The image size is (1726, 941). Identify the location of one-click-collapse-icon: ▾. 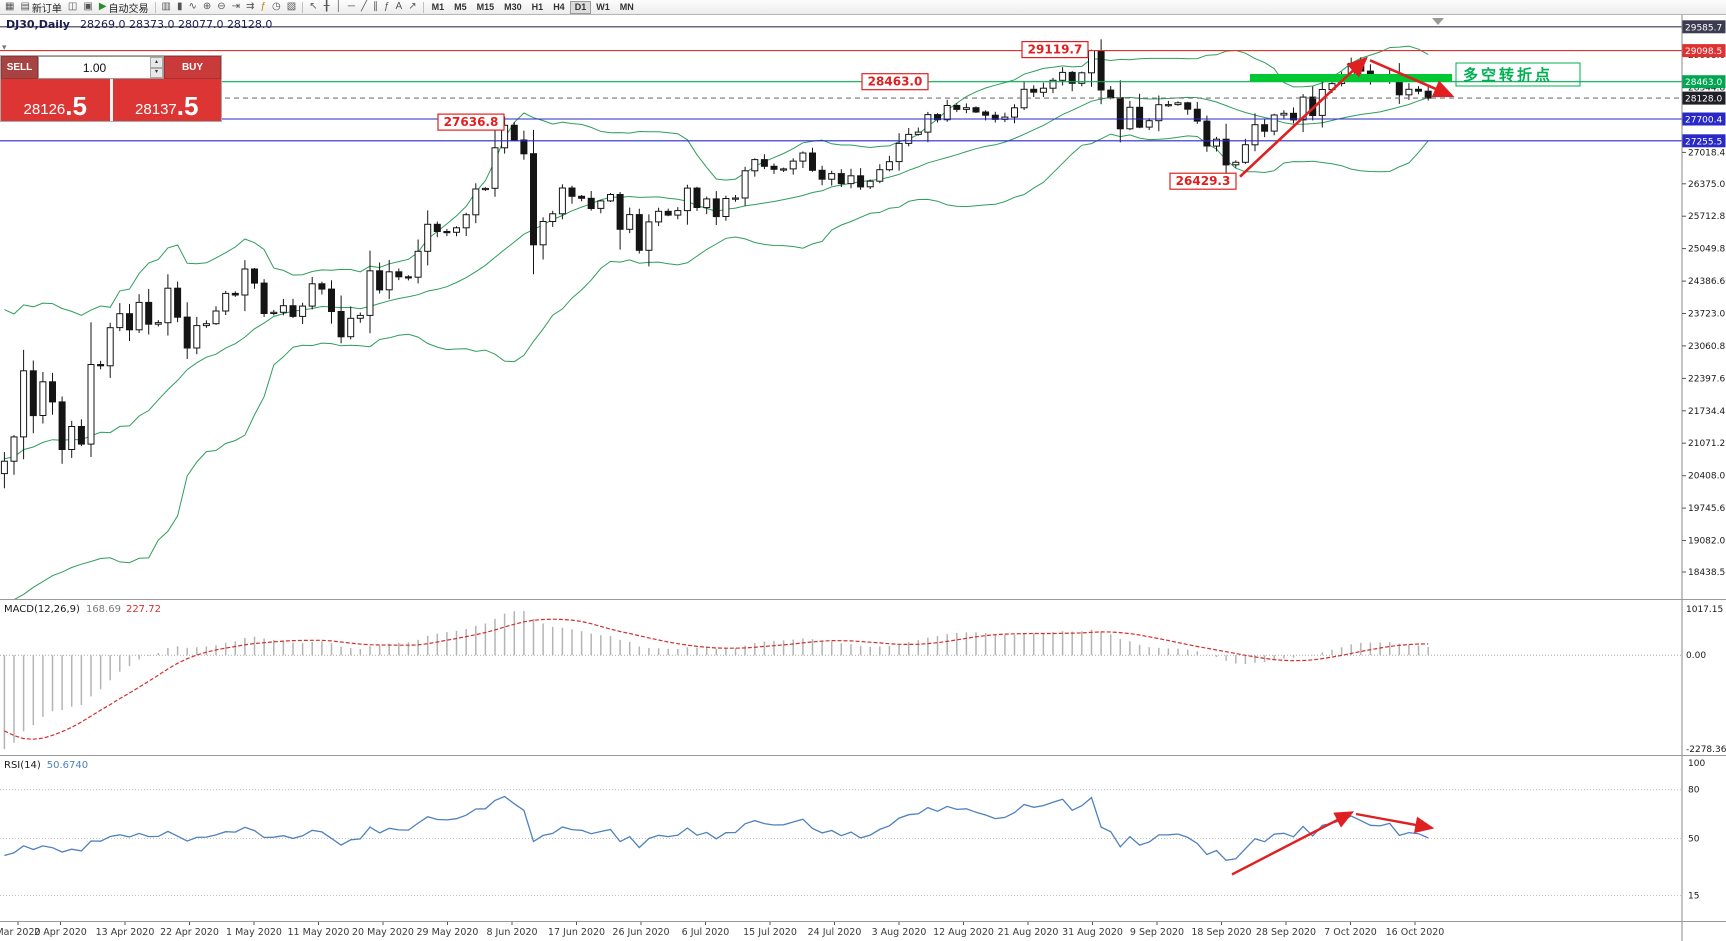
(4, 47).